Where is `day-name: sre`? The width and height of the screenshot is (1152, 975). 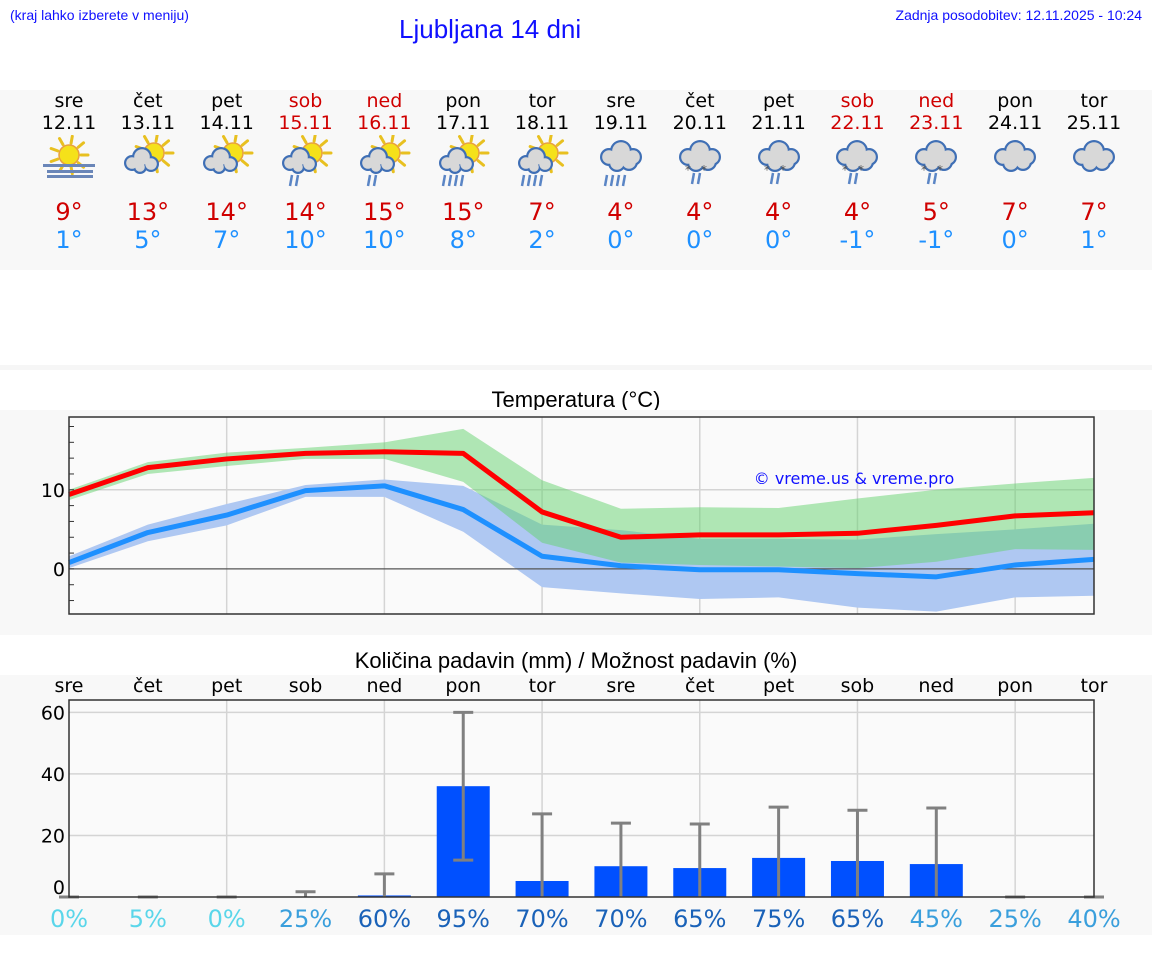 day-name: sre is located at coordinates (69, 101).